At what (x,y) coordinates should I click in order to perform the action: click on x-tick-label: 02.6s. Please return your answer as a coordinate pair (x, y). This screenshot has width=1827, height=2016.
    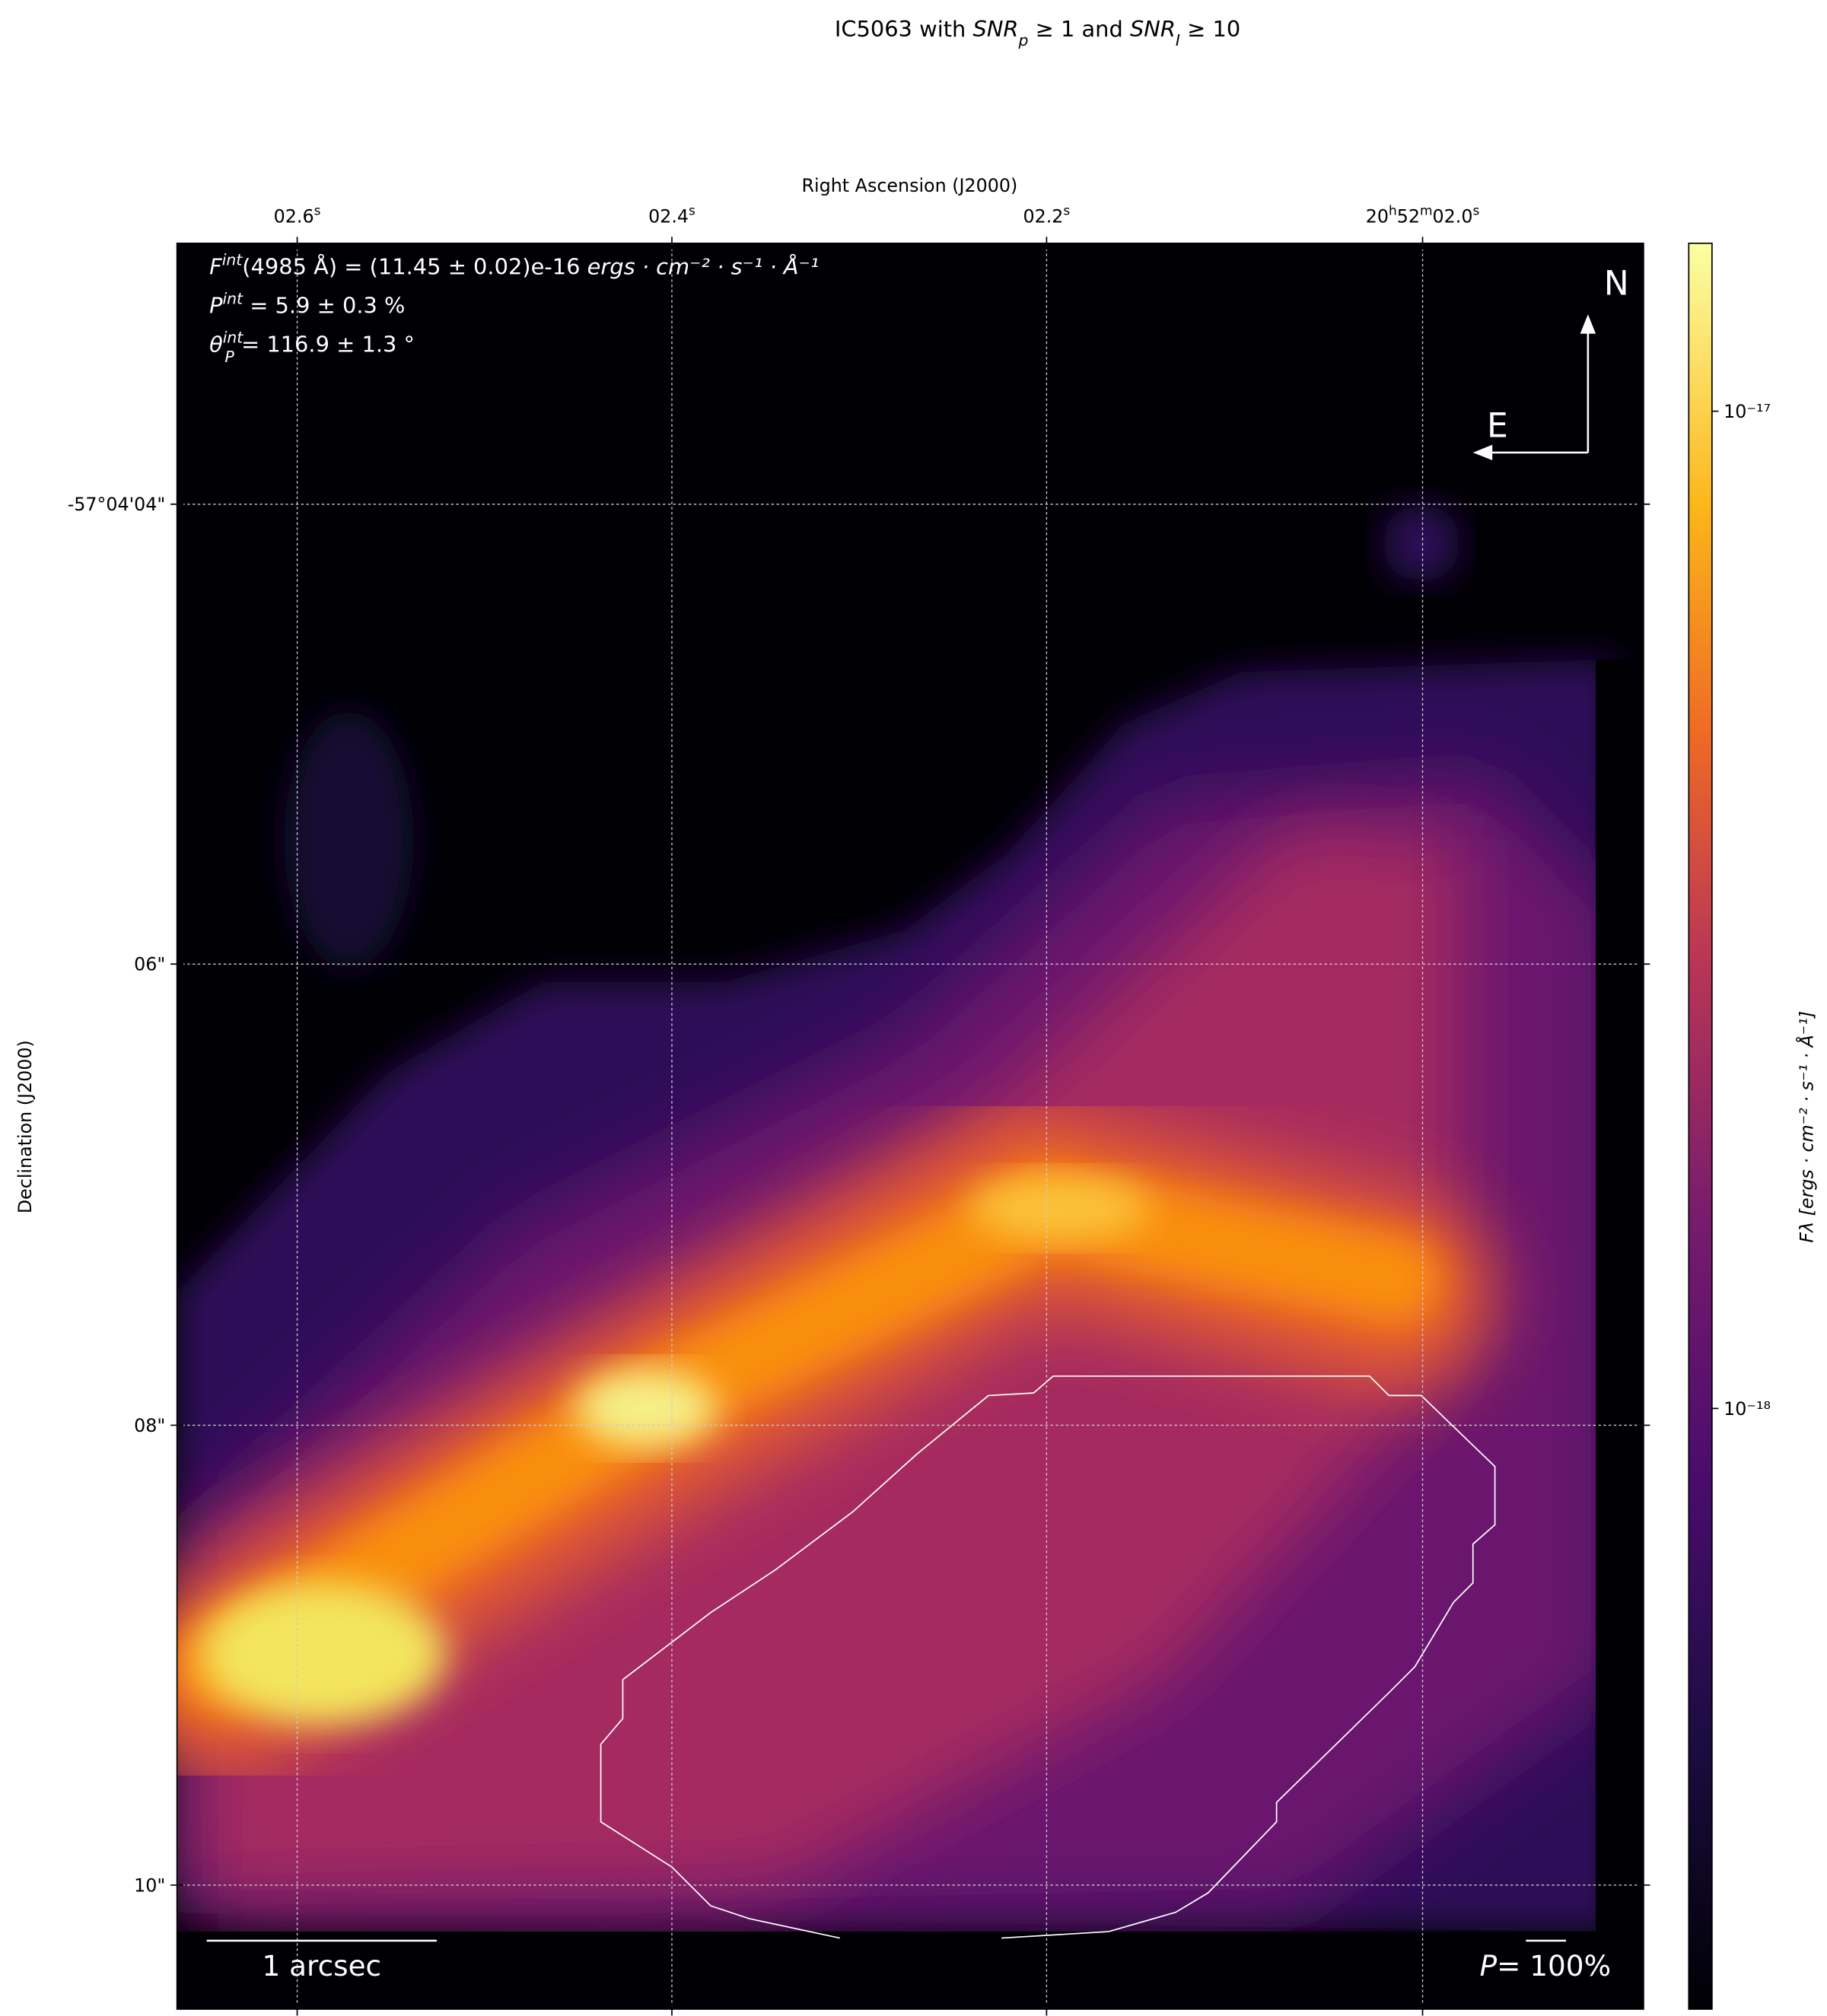
    Looking at the image, I should click on (297, 215).